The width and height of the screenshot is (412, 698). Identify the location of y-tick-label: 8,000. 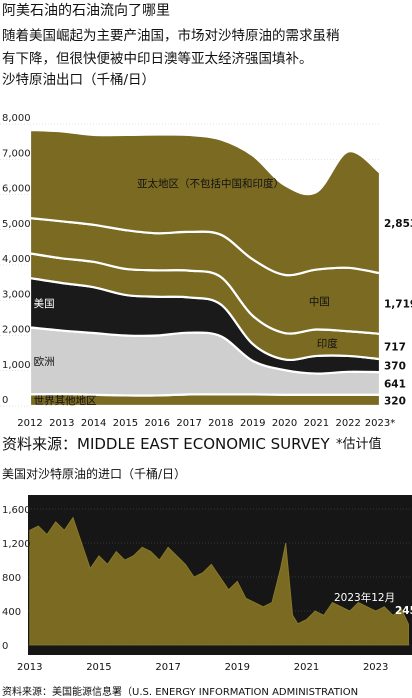
(16, 118).